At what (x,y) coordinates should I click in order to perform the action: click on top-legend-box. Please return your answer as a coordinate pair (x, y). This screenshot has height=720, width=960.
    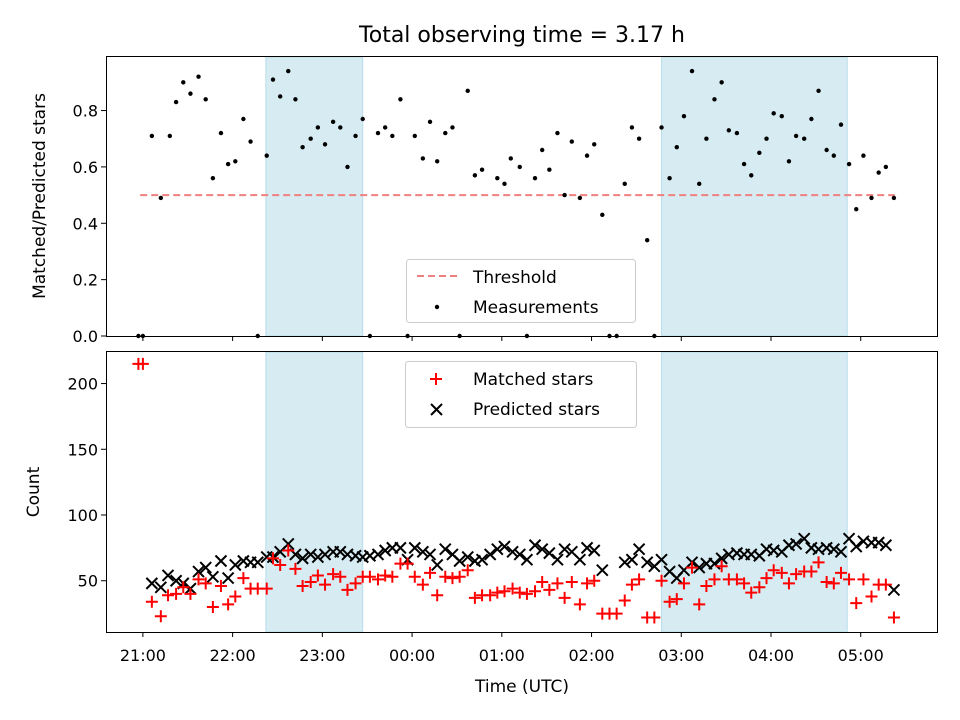
    Looking at the image, I should click on (521, 291).